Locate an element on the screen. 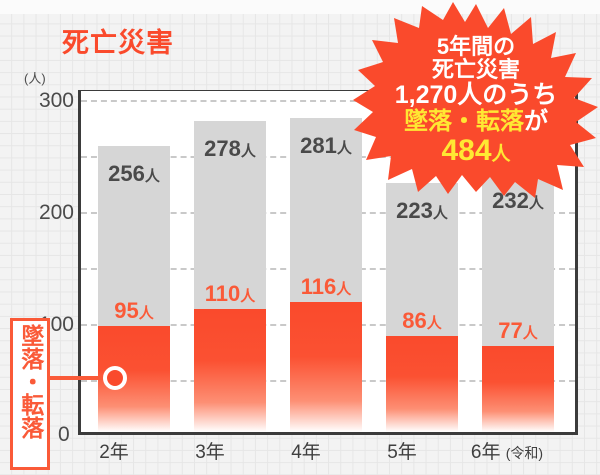 This screenshot has width=600, height=475. bar-group-3: 281人 116人 is located at coordinates (326, 261).